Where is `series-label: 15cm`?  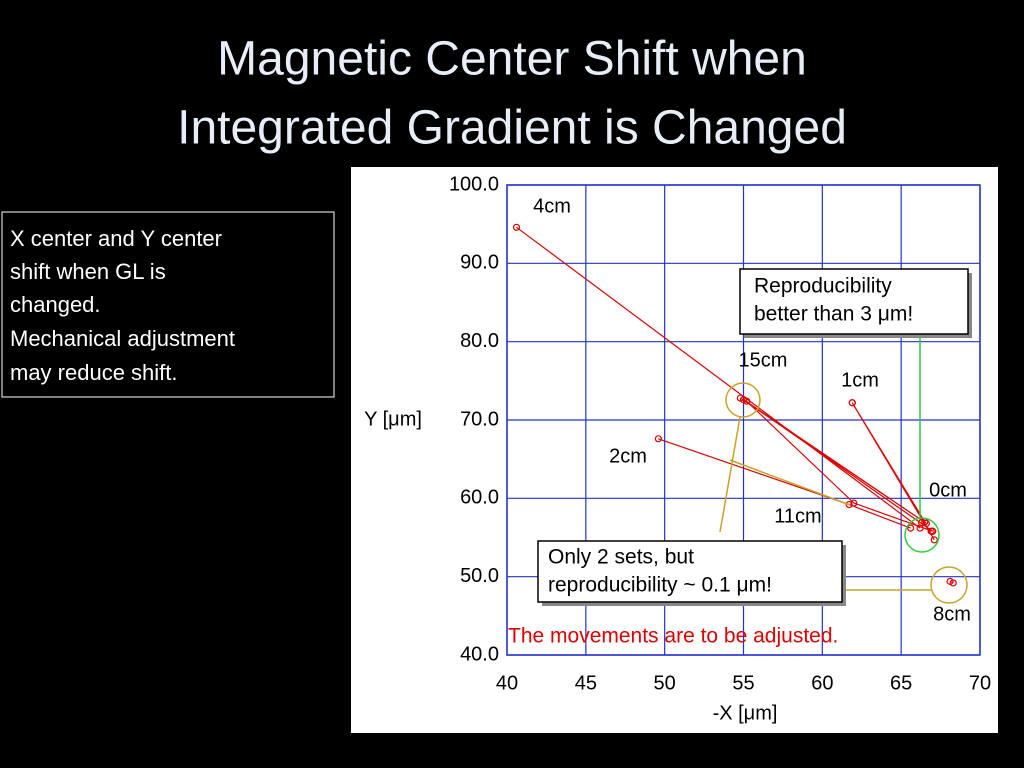 series-label: 15cm is located at coordinates (763, 360).